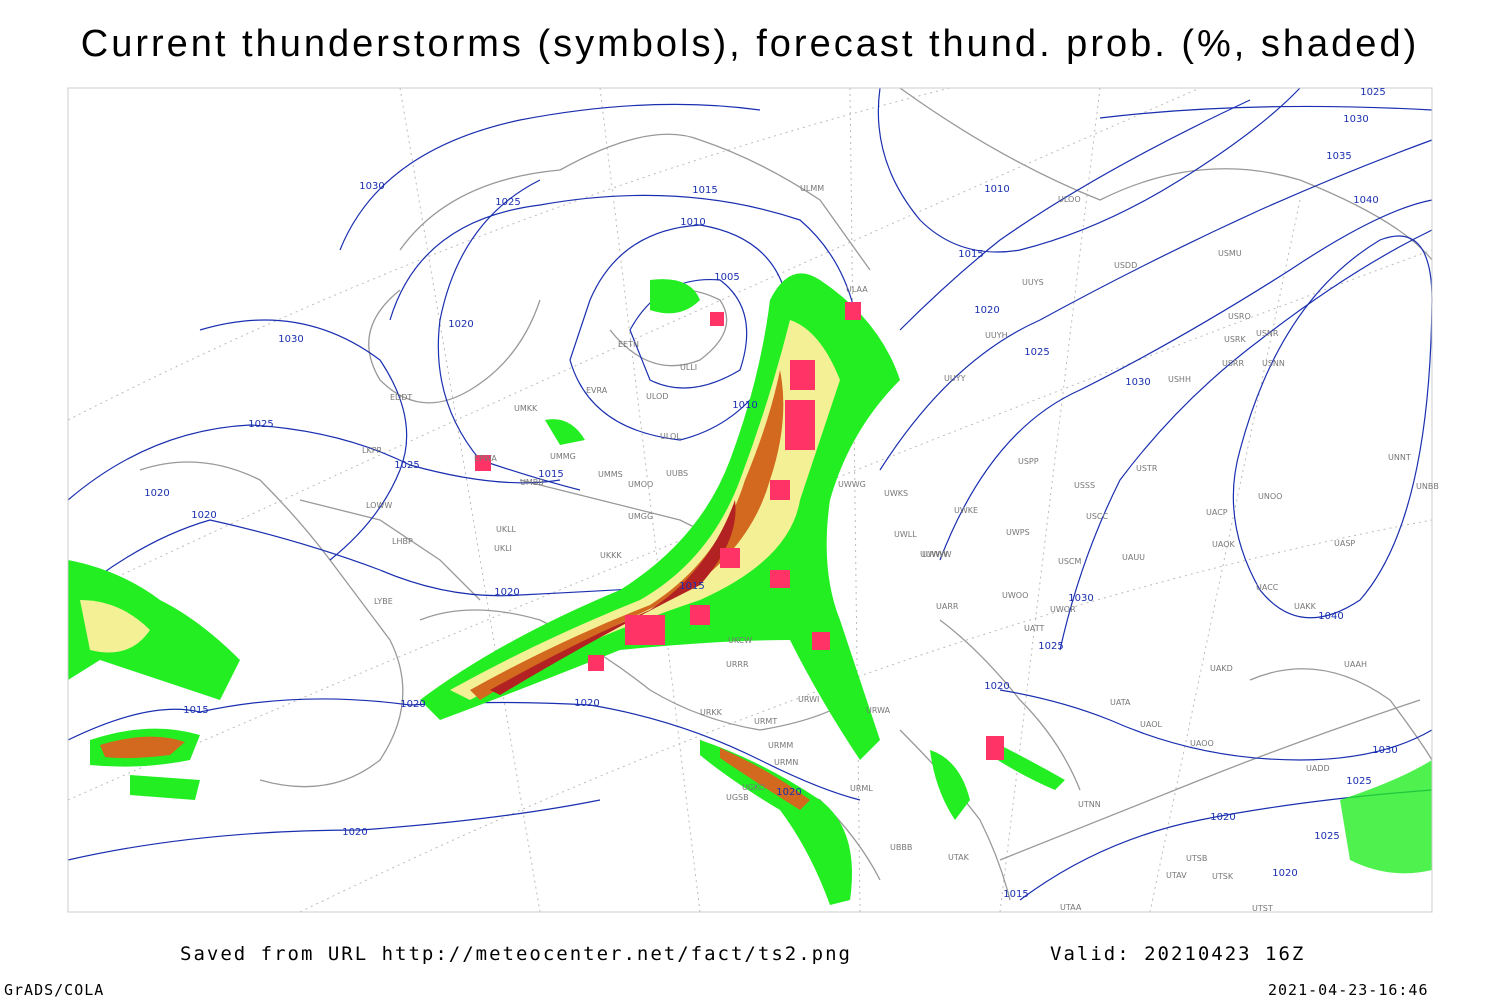  Describe the element at coordinates (753, 787) in the screenshot. I see `station-label: UGKO` at that location.